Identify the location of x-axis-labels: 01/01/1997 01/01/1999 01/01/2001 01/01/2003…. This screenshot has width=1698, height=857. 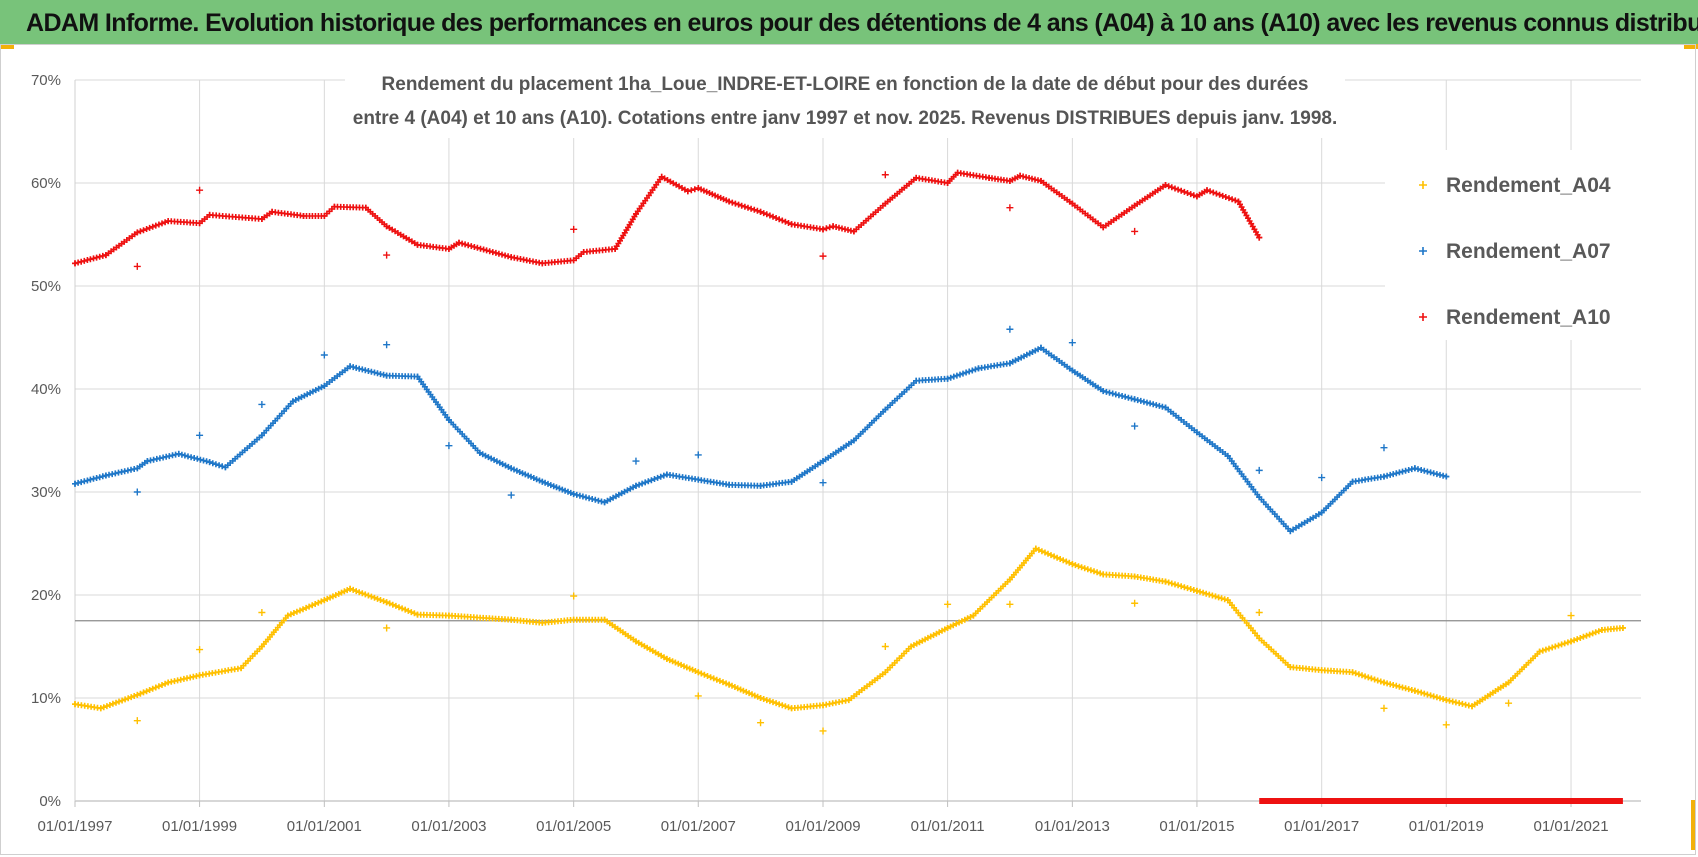
(822, 826).